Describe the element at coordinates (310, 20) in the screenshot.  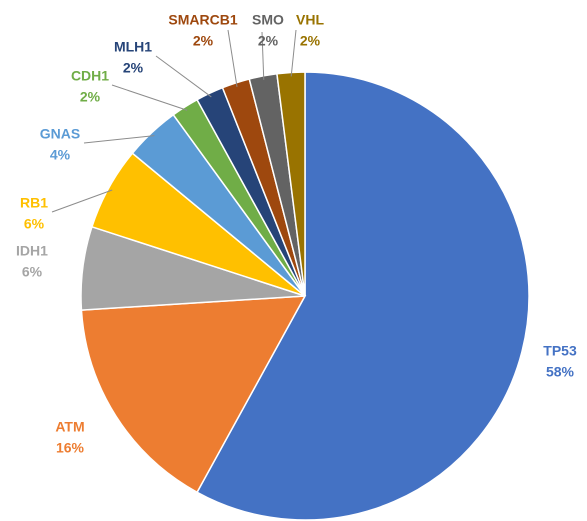
I see `slice-label: VHL` at that location.